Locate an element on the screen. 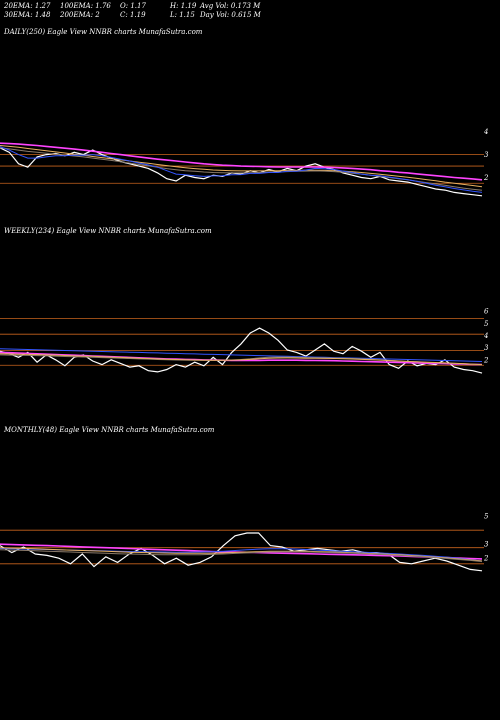 This screenshot has height=720, width=500. daily-y-tick-2: 2 is located at coordinates (486, 178).